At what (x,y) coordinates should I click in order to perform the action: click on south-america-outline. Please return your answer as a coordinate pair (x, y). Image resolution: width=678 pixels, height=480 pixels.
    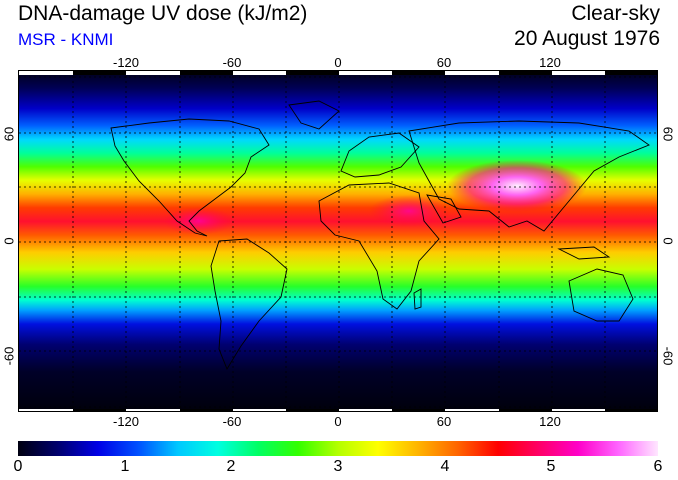
    Looking at the image, I should click on (249, 304).